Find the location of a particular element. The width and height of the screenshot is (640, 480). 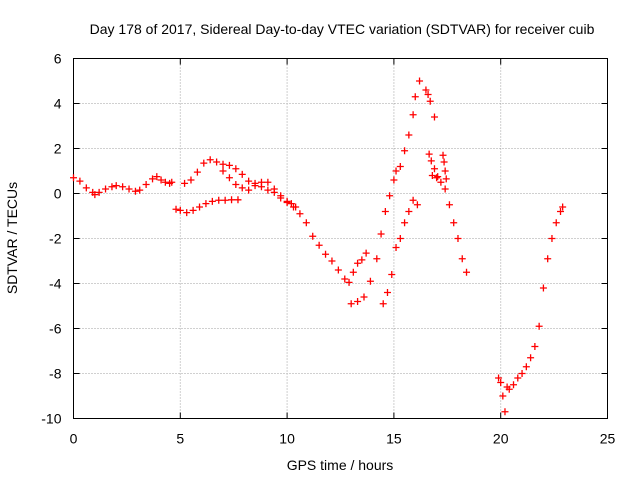

x-tick-label: 5 is located at coordinates (180, 439).